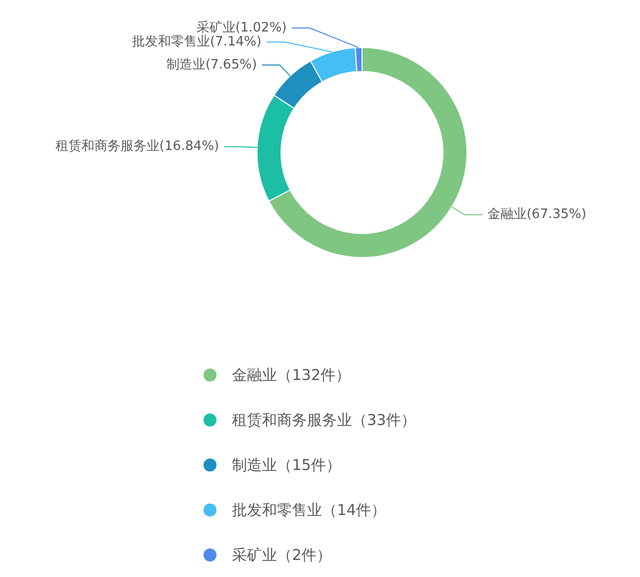  What do you see at coordinates (537, 214) in the screenshot?
I see `data-label: 金融业(67.35%)` at bounding box center [537, 214].